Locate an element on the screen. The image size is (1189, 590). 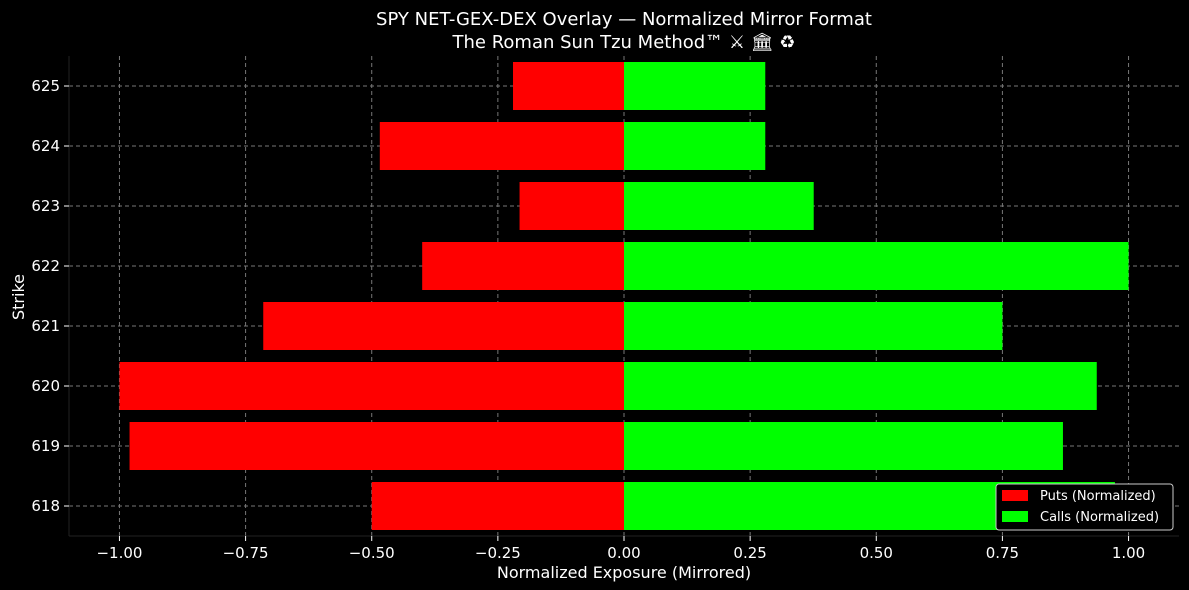
y-tick-label: 624 is located at coordinates (45, 146).